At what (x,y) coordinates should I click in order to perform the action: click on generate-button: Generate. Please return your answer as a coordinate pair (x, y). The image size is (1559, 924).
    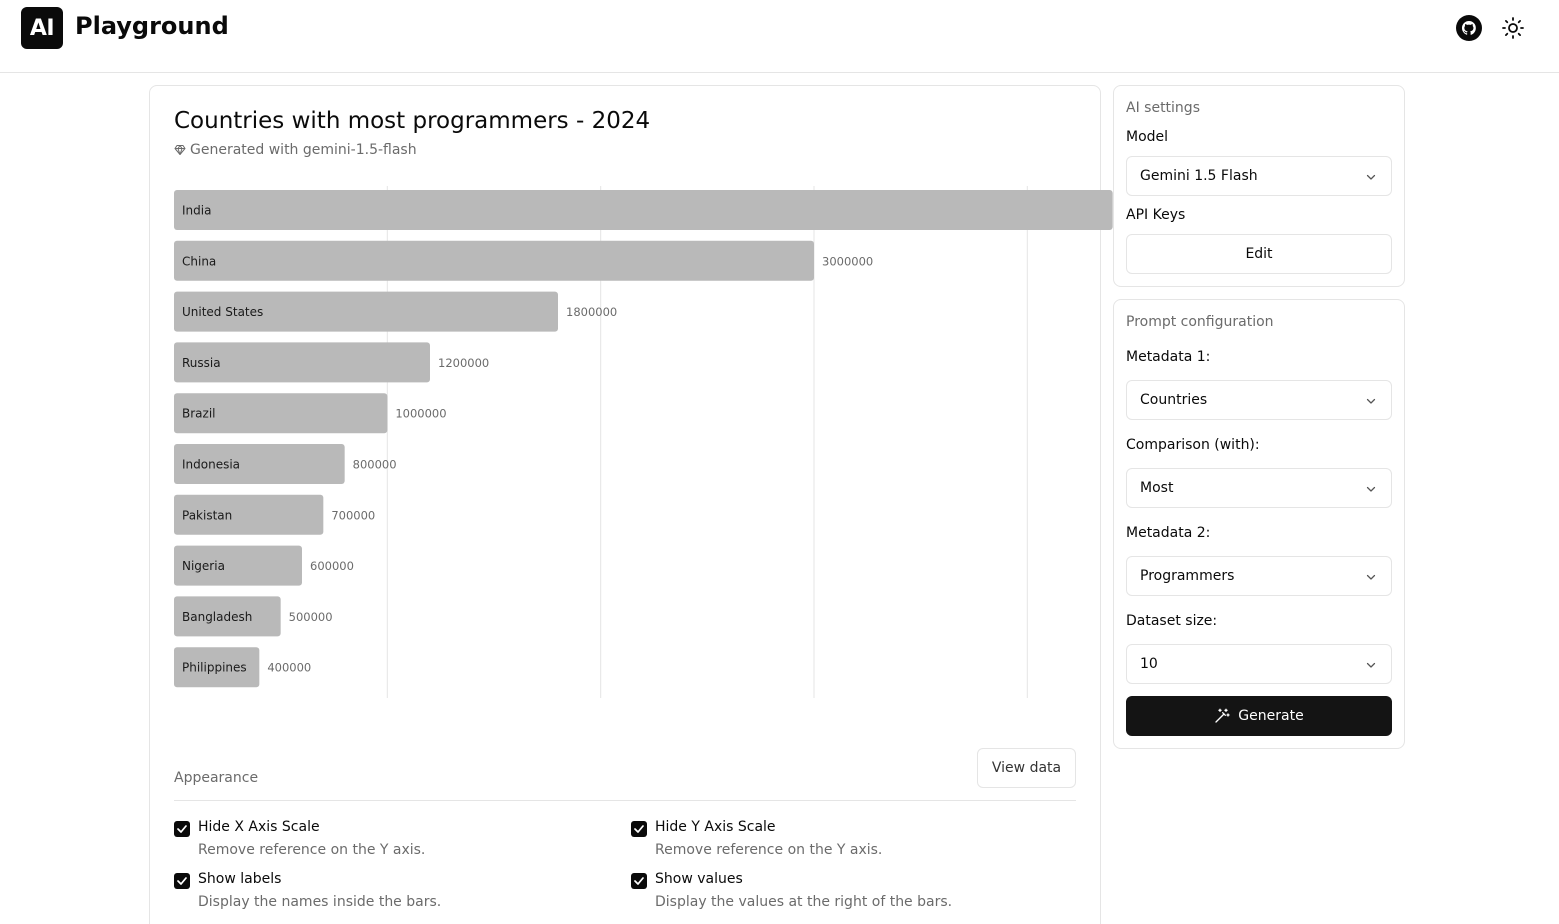
    Looking at the image, I should click on (1259, 716).